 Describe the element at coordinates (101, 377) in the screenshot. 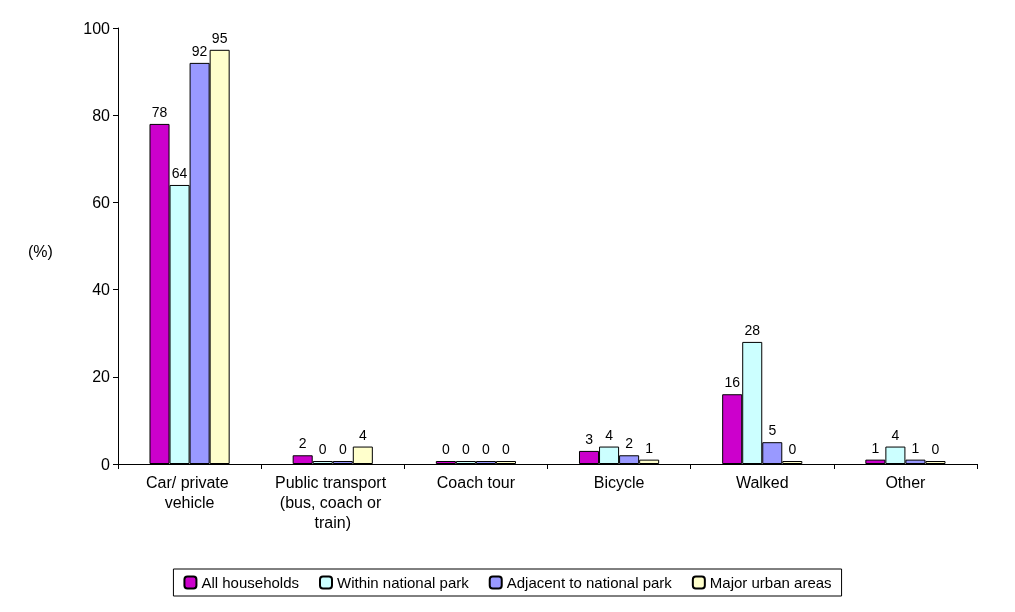

I see `y-tick-label: 20` at that location.